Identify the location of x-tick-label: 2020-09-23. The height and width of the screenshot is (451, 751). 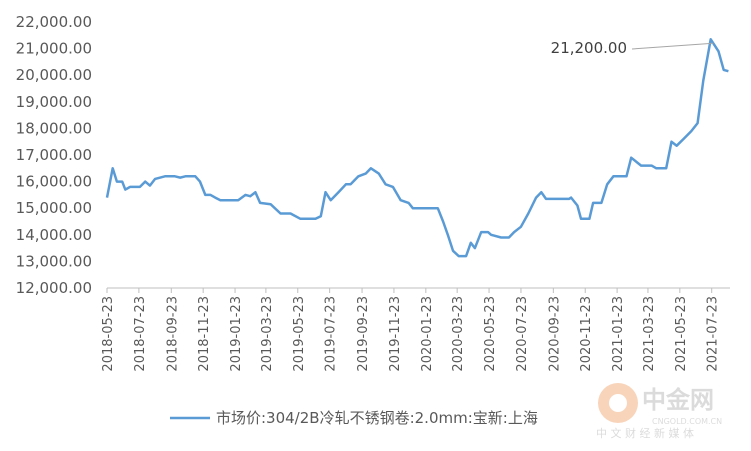
(554, 334).